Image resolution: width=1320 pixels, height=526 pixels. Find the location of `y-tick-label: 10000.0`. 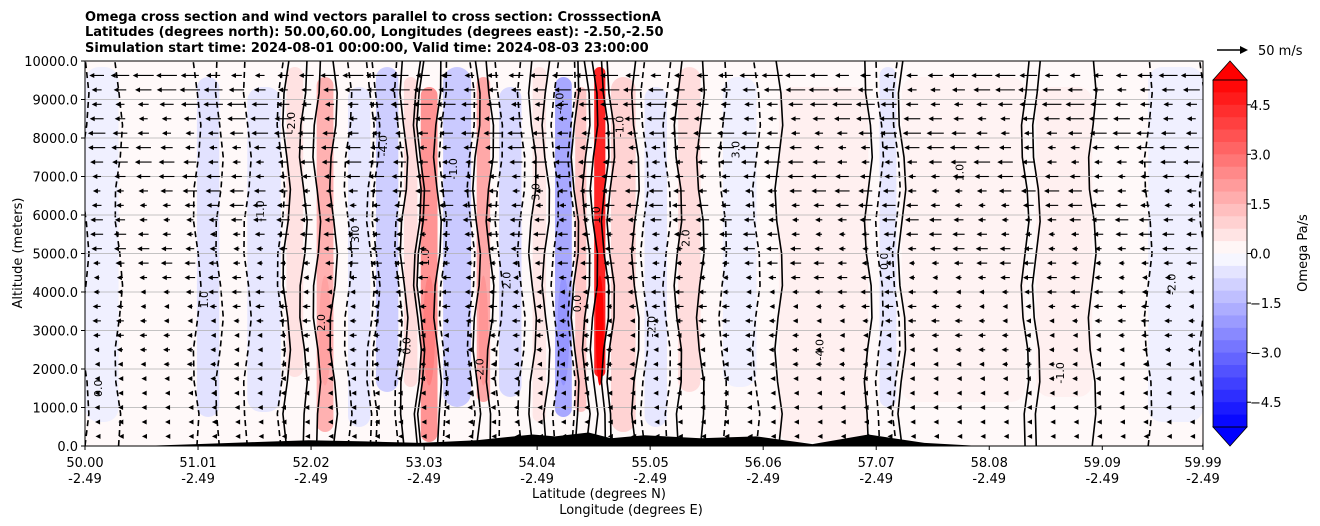

y-tick-label: 10000.0 is located at coordinates (51, 62).